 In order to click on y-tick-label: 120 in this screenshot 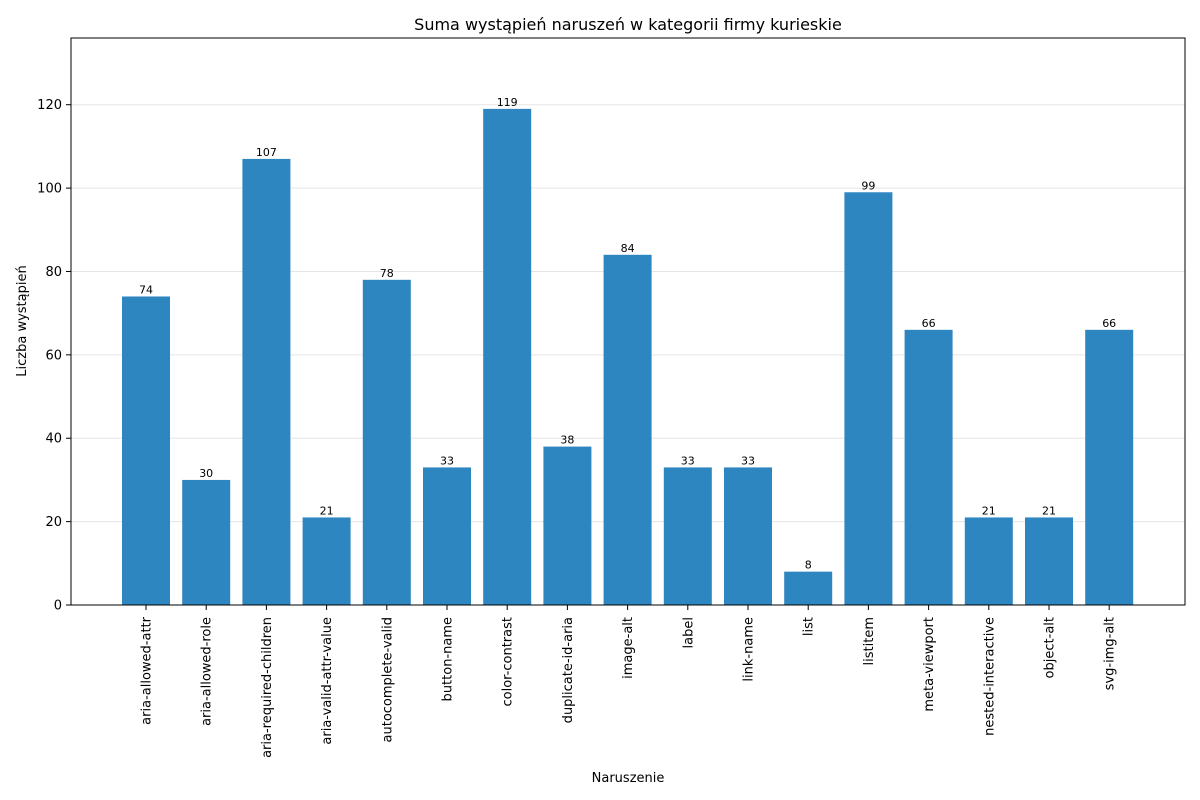, I will do `click(49, 105)`.